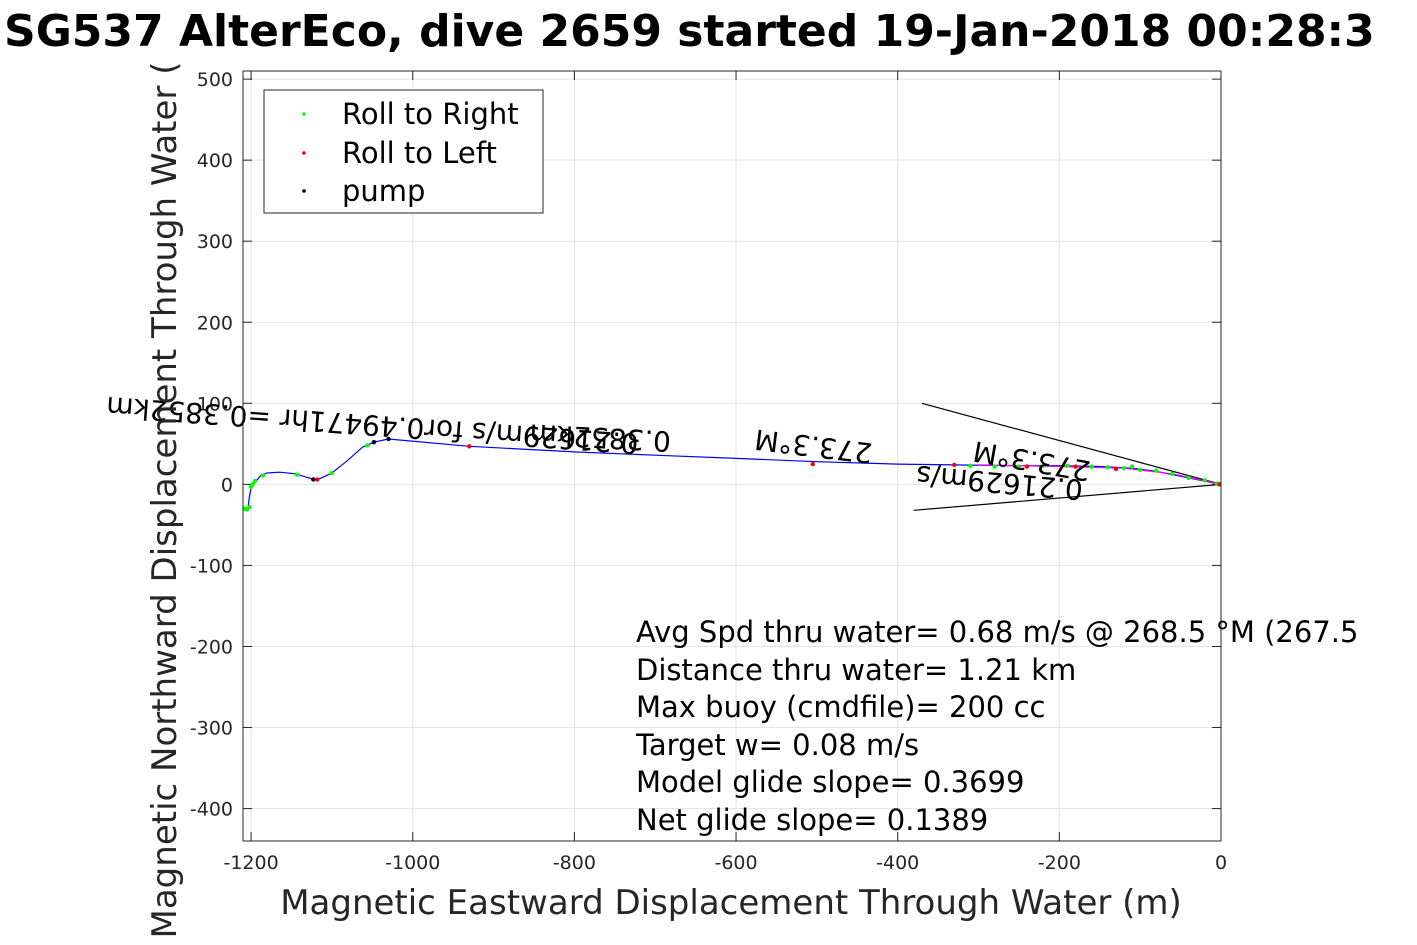 This screenshot has width=1417, height=945. I want to click on x-tick-label: -200, so click(1059, 863).